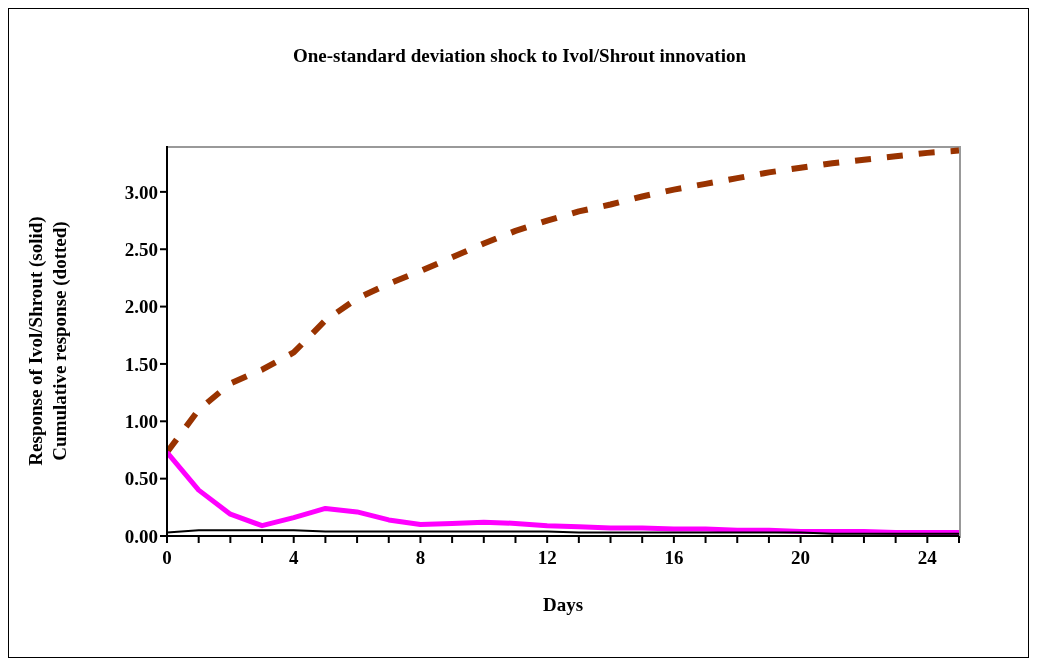 Image resolution: width=1037 pixels, height=669 pixels. What do you see at coordinates (801, 558) in the screenshot?
I see `x-tick-label: 20` at bounding box center [801, 558].